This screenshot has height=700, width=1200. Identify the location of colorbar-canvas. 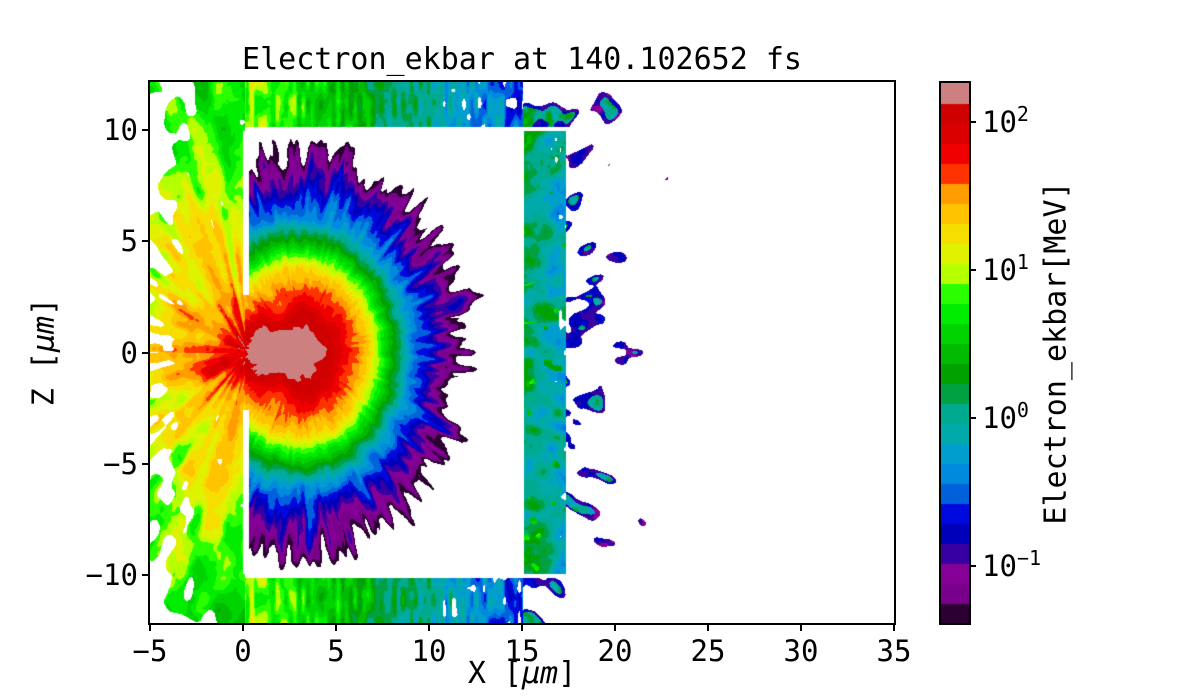
(955, 353).